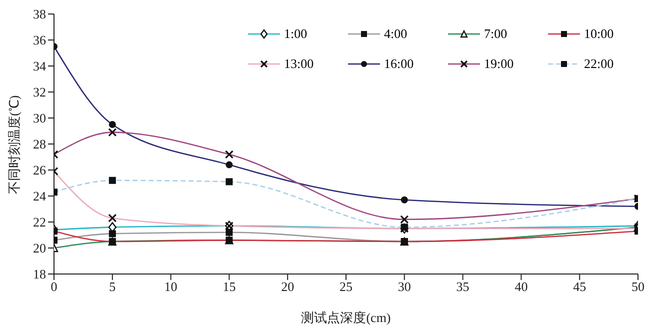 This screenshot has width=656, height=336. What do you see at coordinates (54, 286) in the screenshot?
I see `x-tick-label: 0` at bounding box center [54, 286].